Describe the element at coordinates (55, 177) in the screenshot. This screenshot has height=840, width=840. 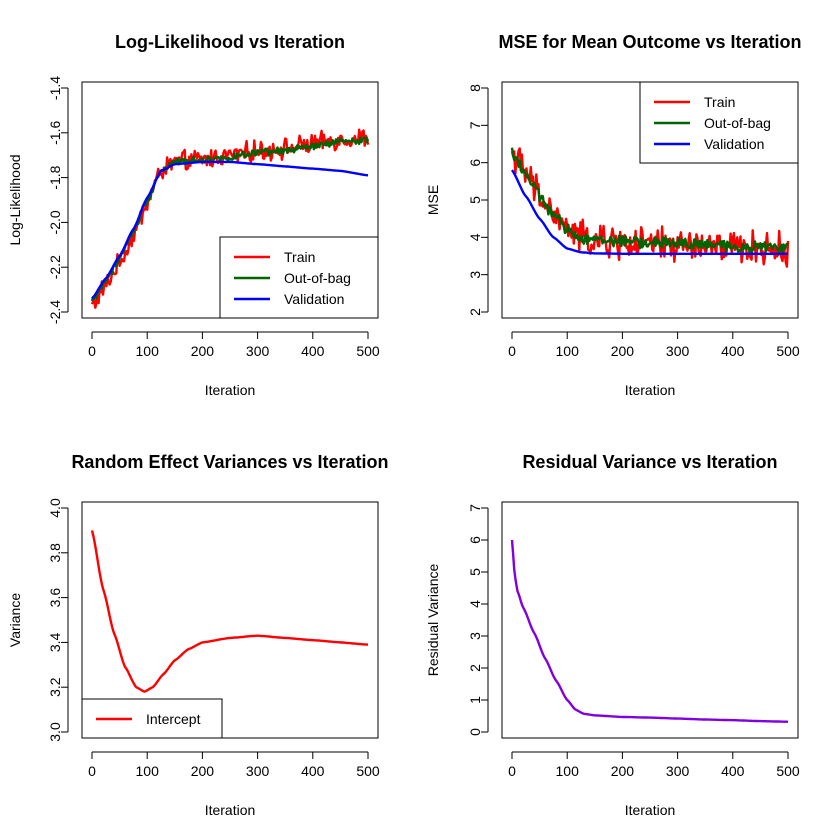
I see `y-tick-label: -1.8` at that location.